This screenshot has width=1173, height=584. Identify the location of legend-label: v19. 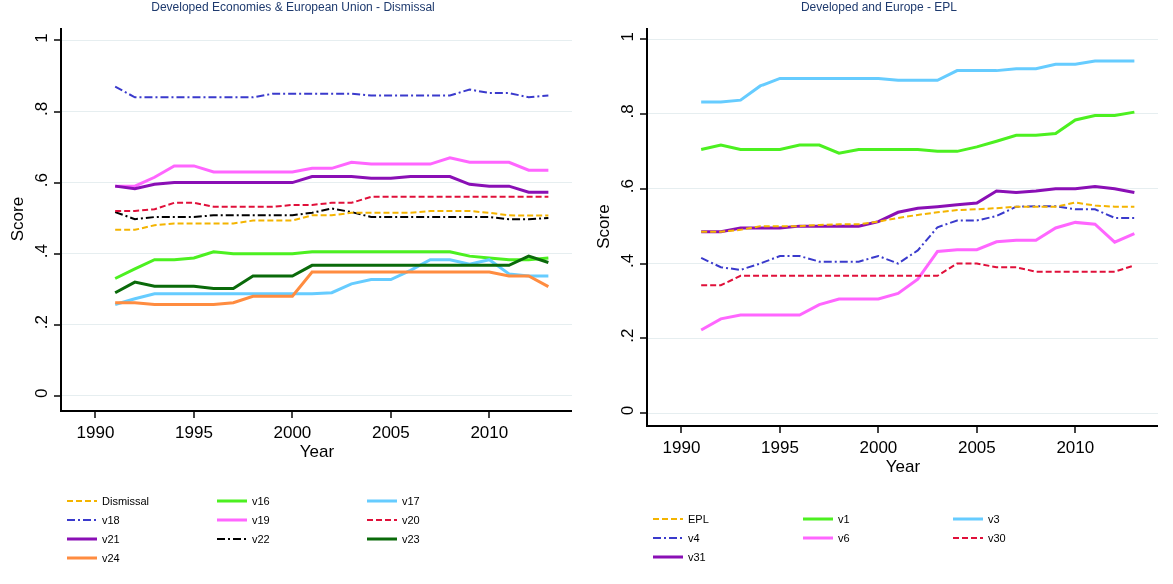
(261, 520).